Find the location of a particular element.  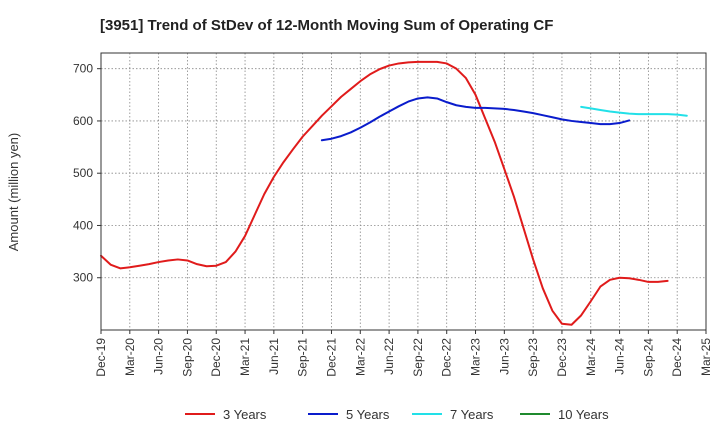

legend-label: 10 Years is located at coordinates (583, 414).